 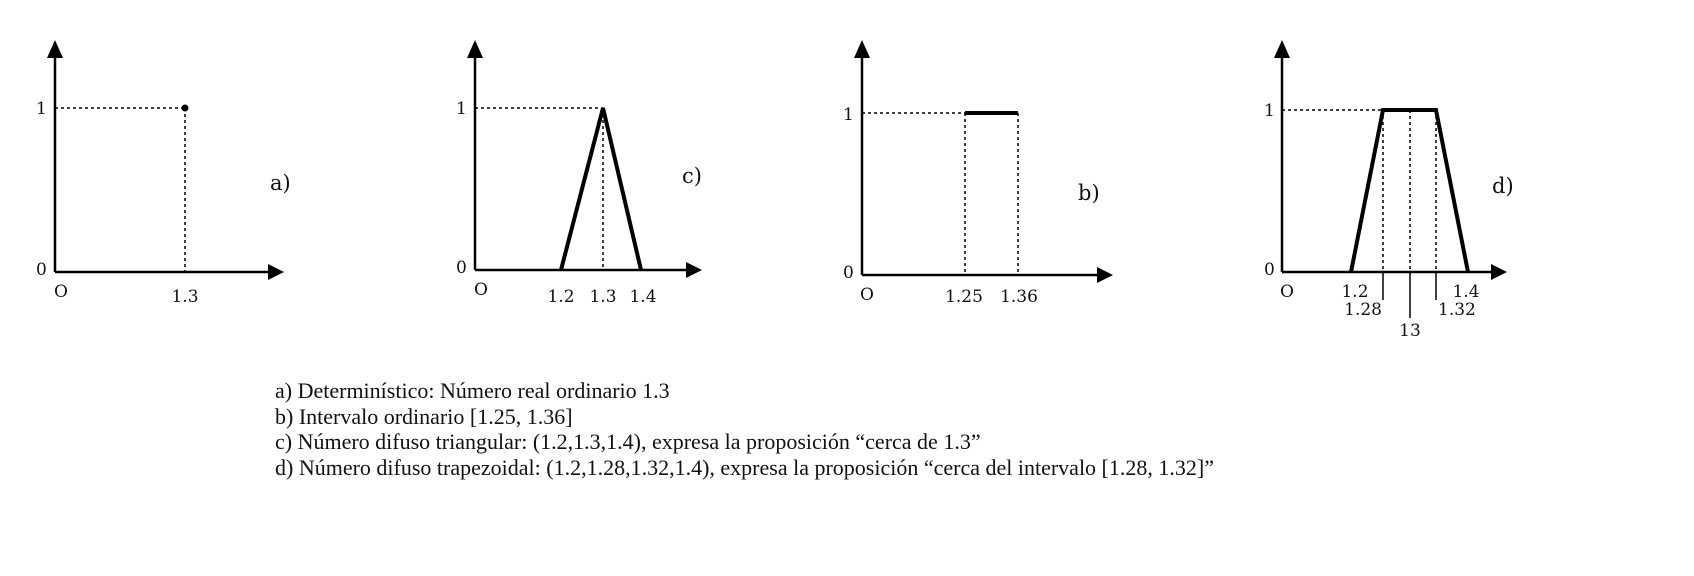 I want to click on panel-tag: b), so click(x=1089, y=193).